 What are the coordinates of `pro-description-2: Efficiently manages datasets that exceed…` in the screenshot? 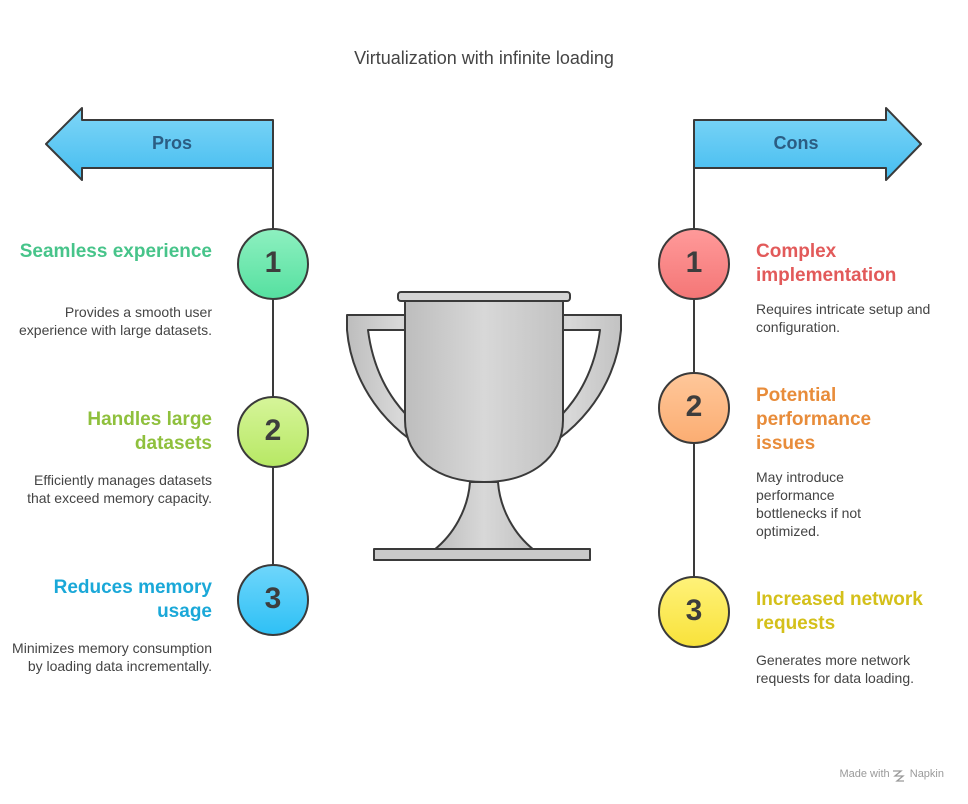 It's located at (119, 489).